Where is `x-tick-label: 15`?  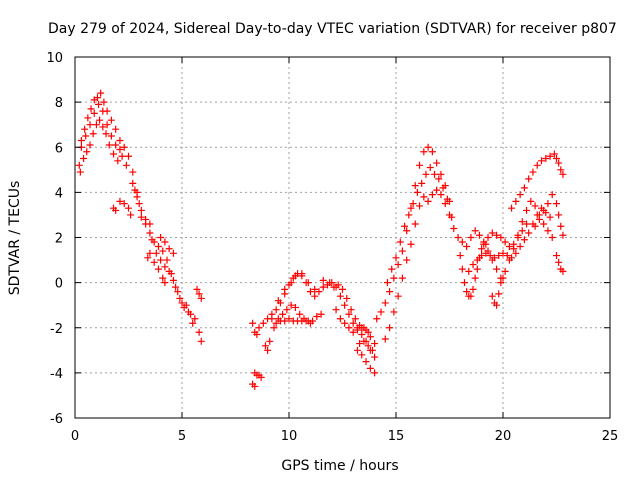 x-tick-label: 15 is located at coordinates (396, 436).